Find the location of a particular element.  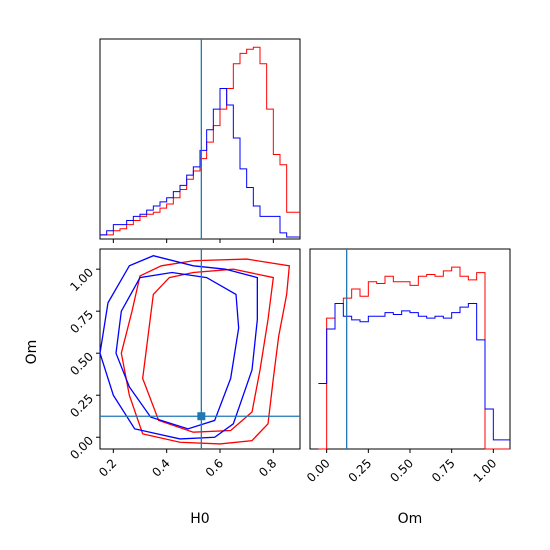

y-axis-label-om: Om is located at coordinates (32, 352).